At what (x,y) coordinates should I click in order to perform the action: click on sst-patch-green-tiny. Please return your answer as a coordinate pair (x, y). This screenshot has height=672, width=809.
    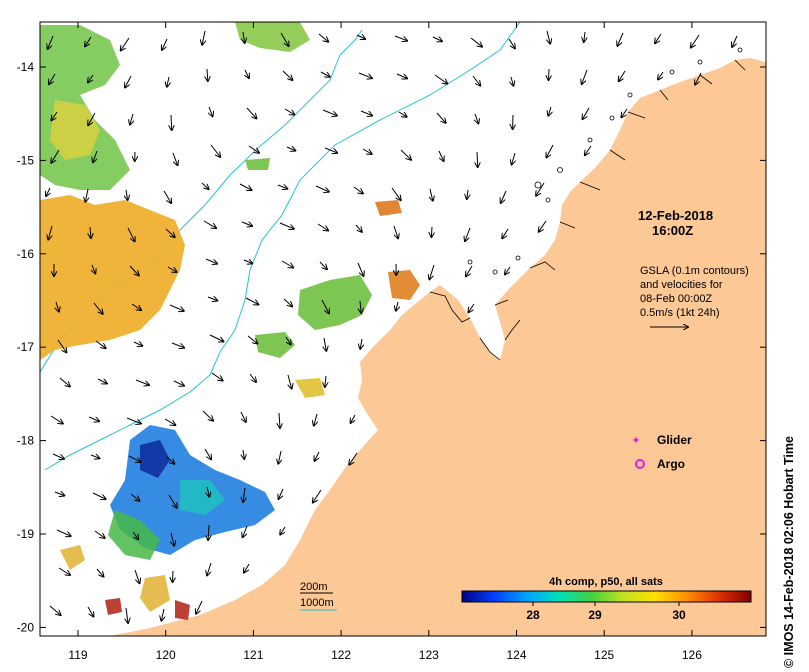
    Looking at the image, I should click on (257, 164).